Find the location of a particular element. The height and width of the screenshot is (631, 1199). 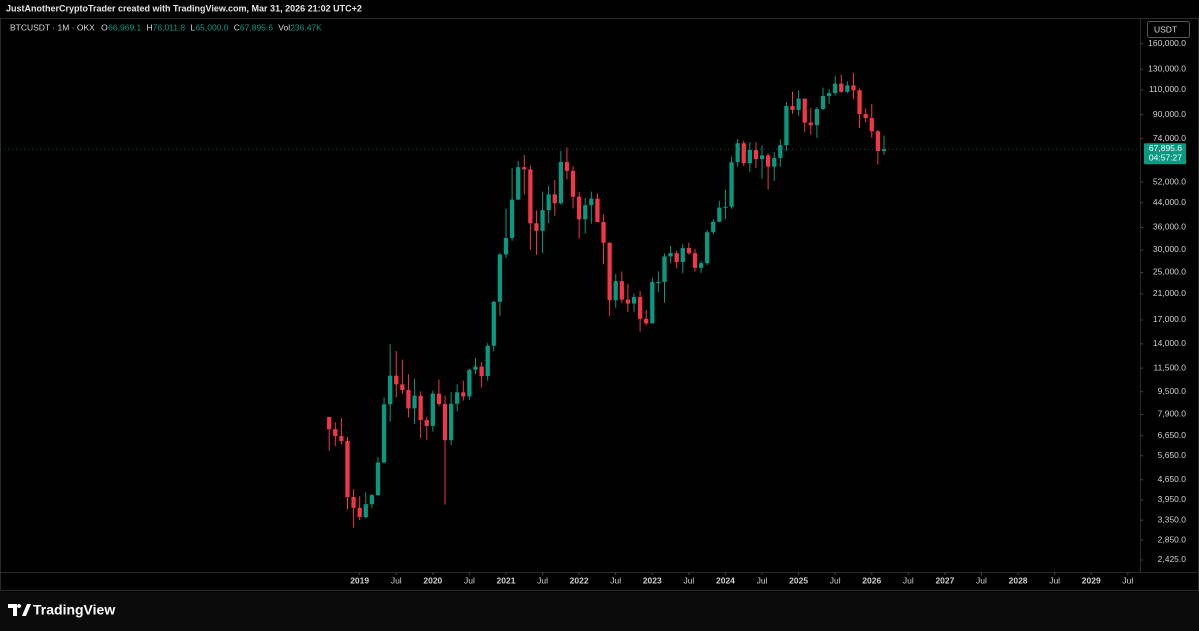

brand-name: TradingView is located at coordinates (74, 610).